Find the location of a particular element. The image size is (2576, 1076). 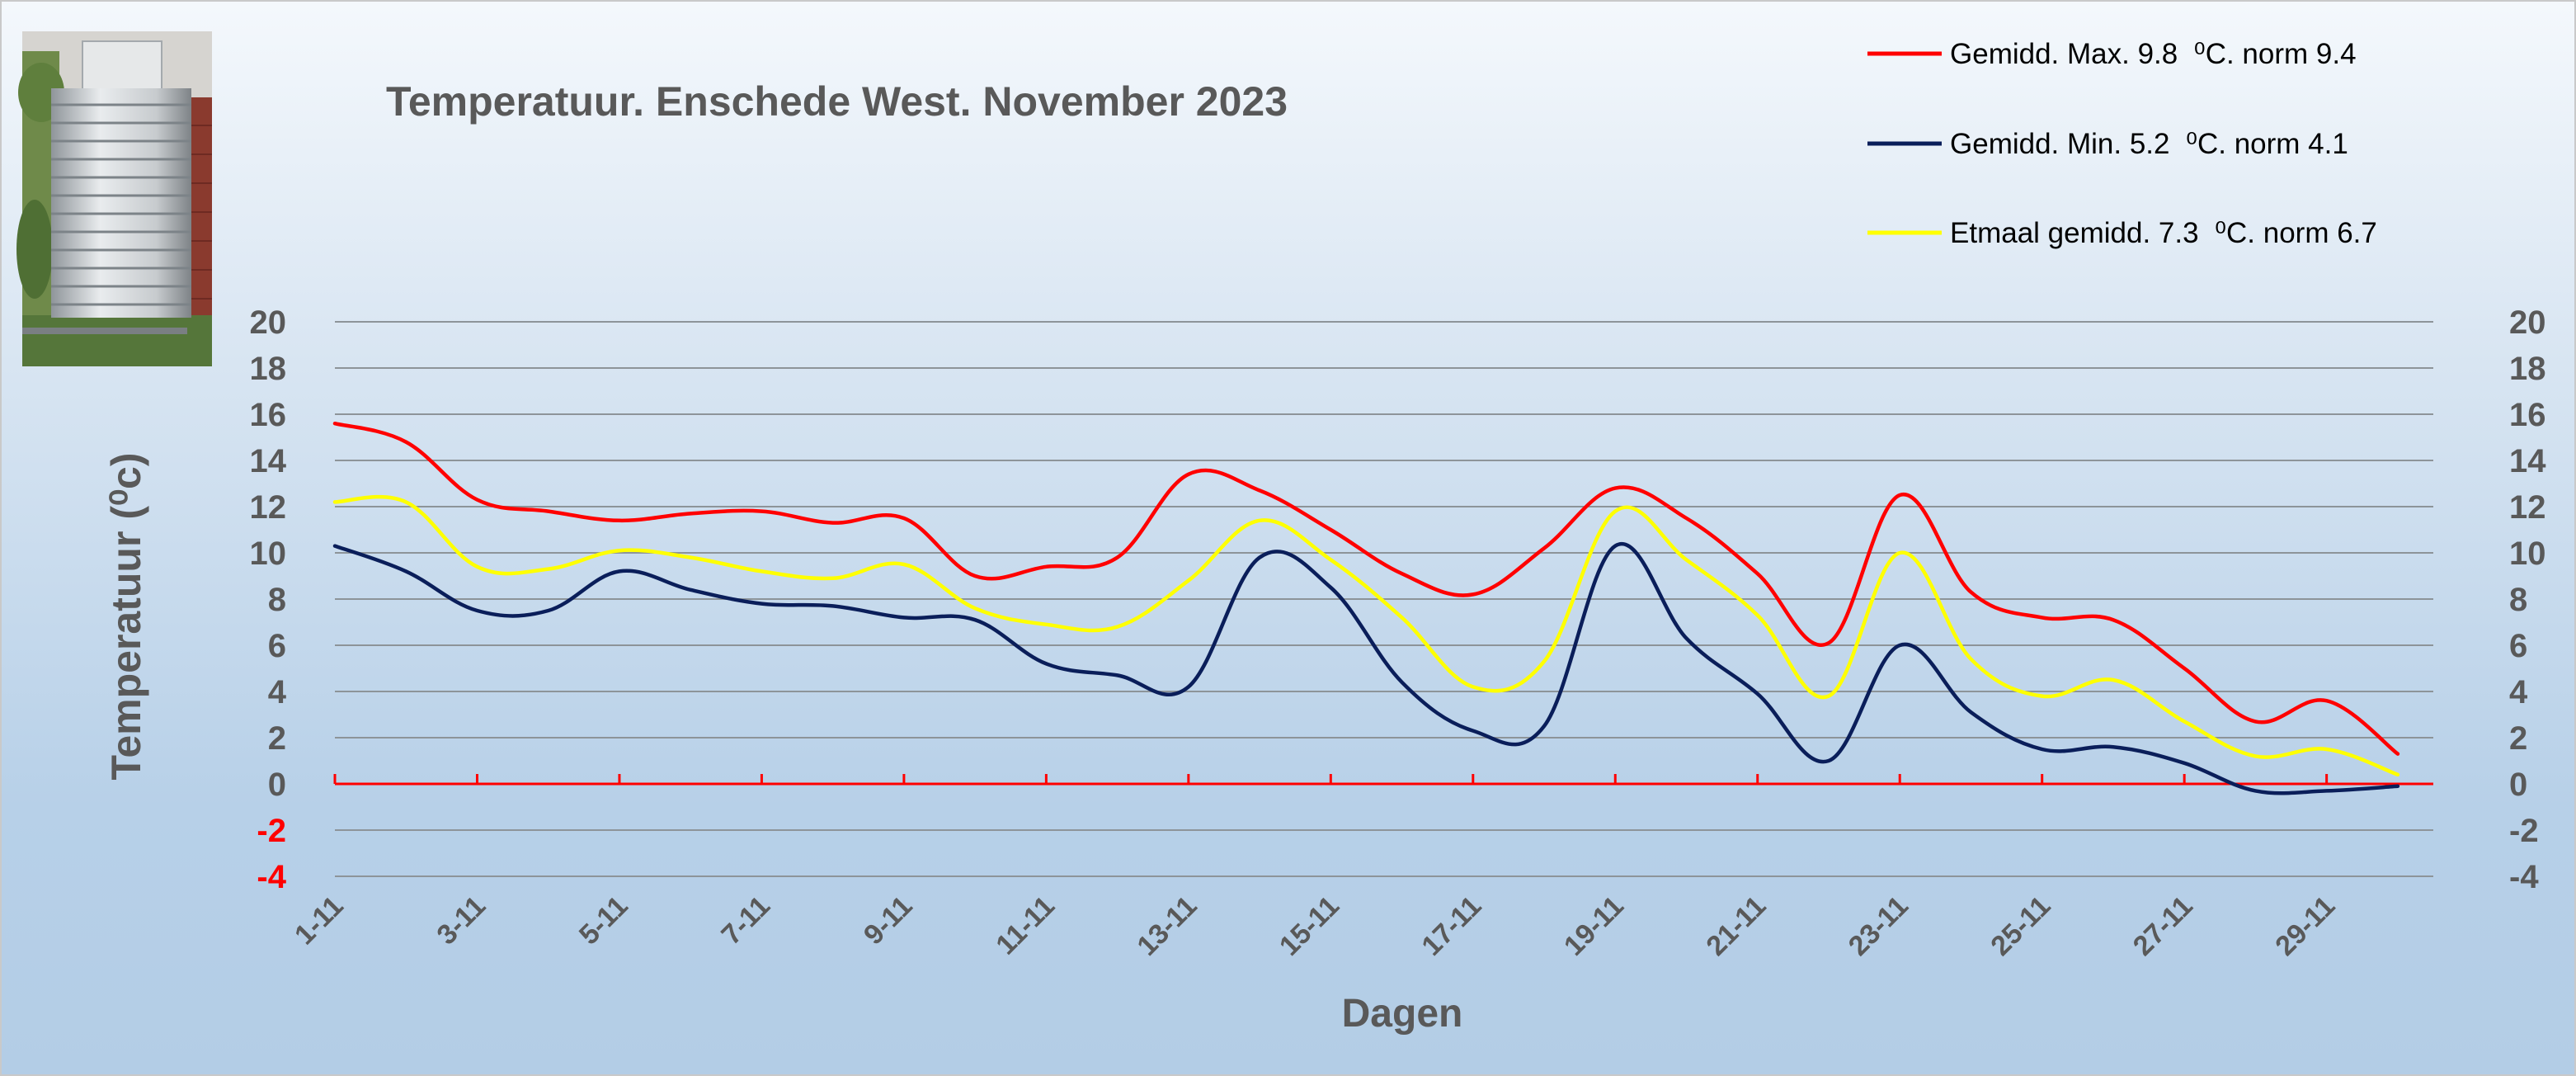

x-tick-label: 17-11 is located at coordinates (1451, 926).